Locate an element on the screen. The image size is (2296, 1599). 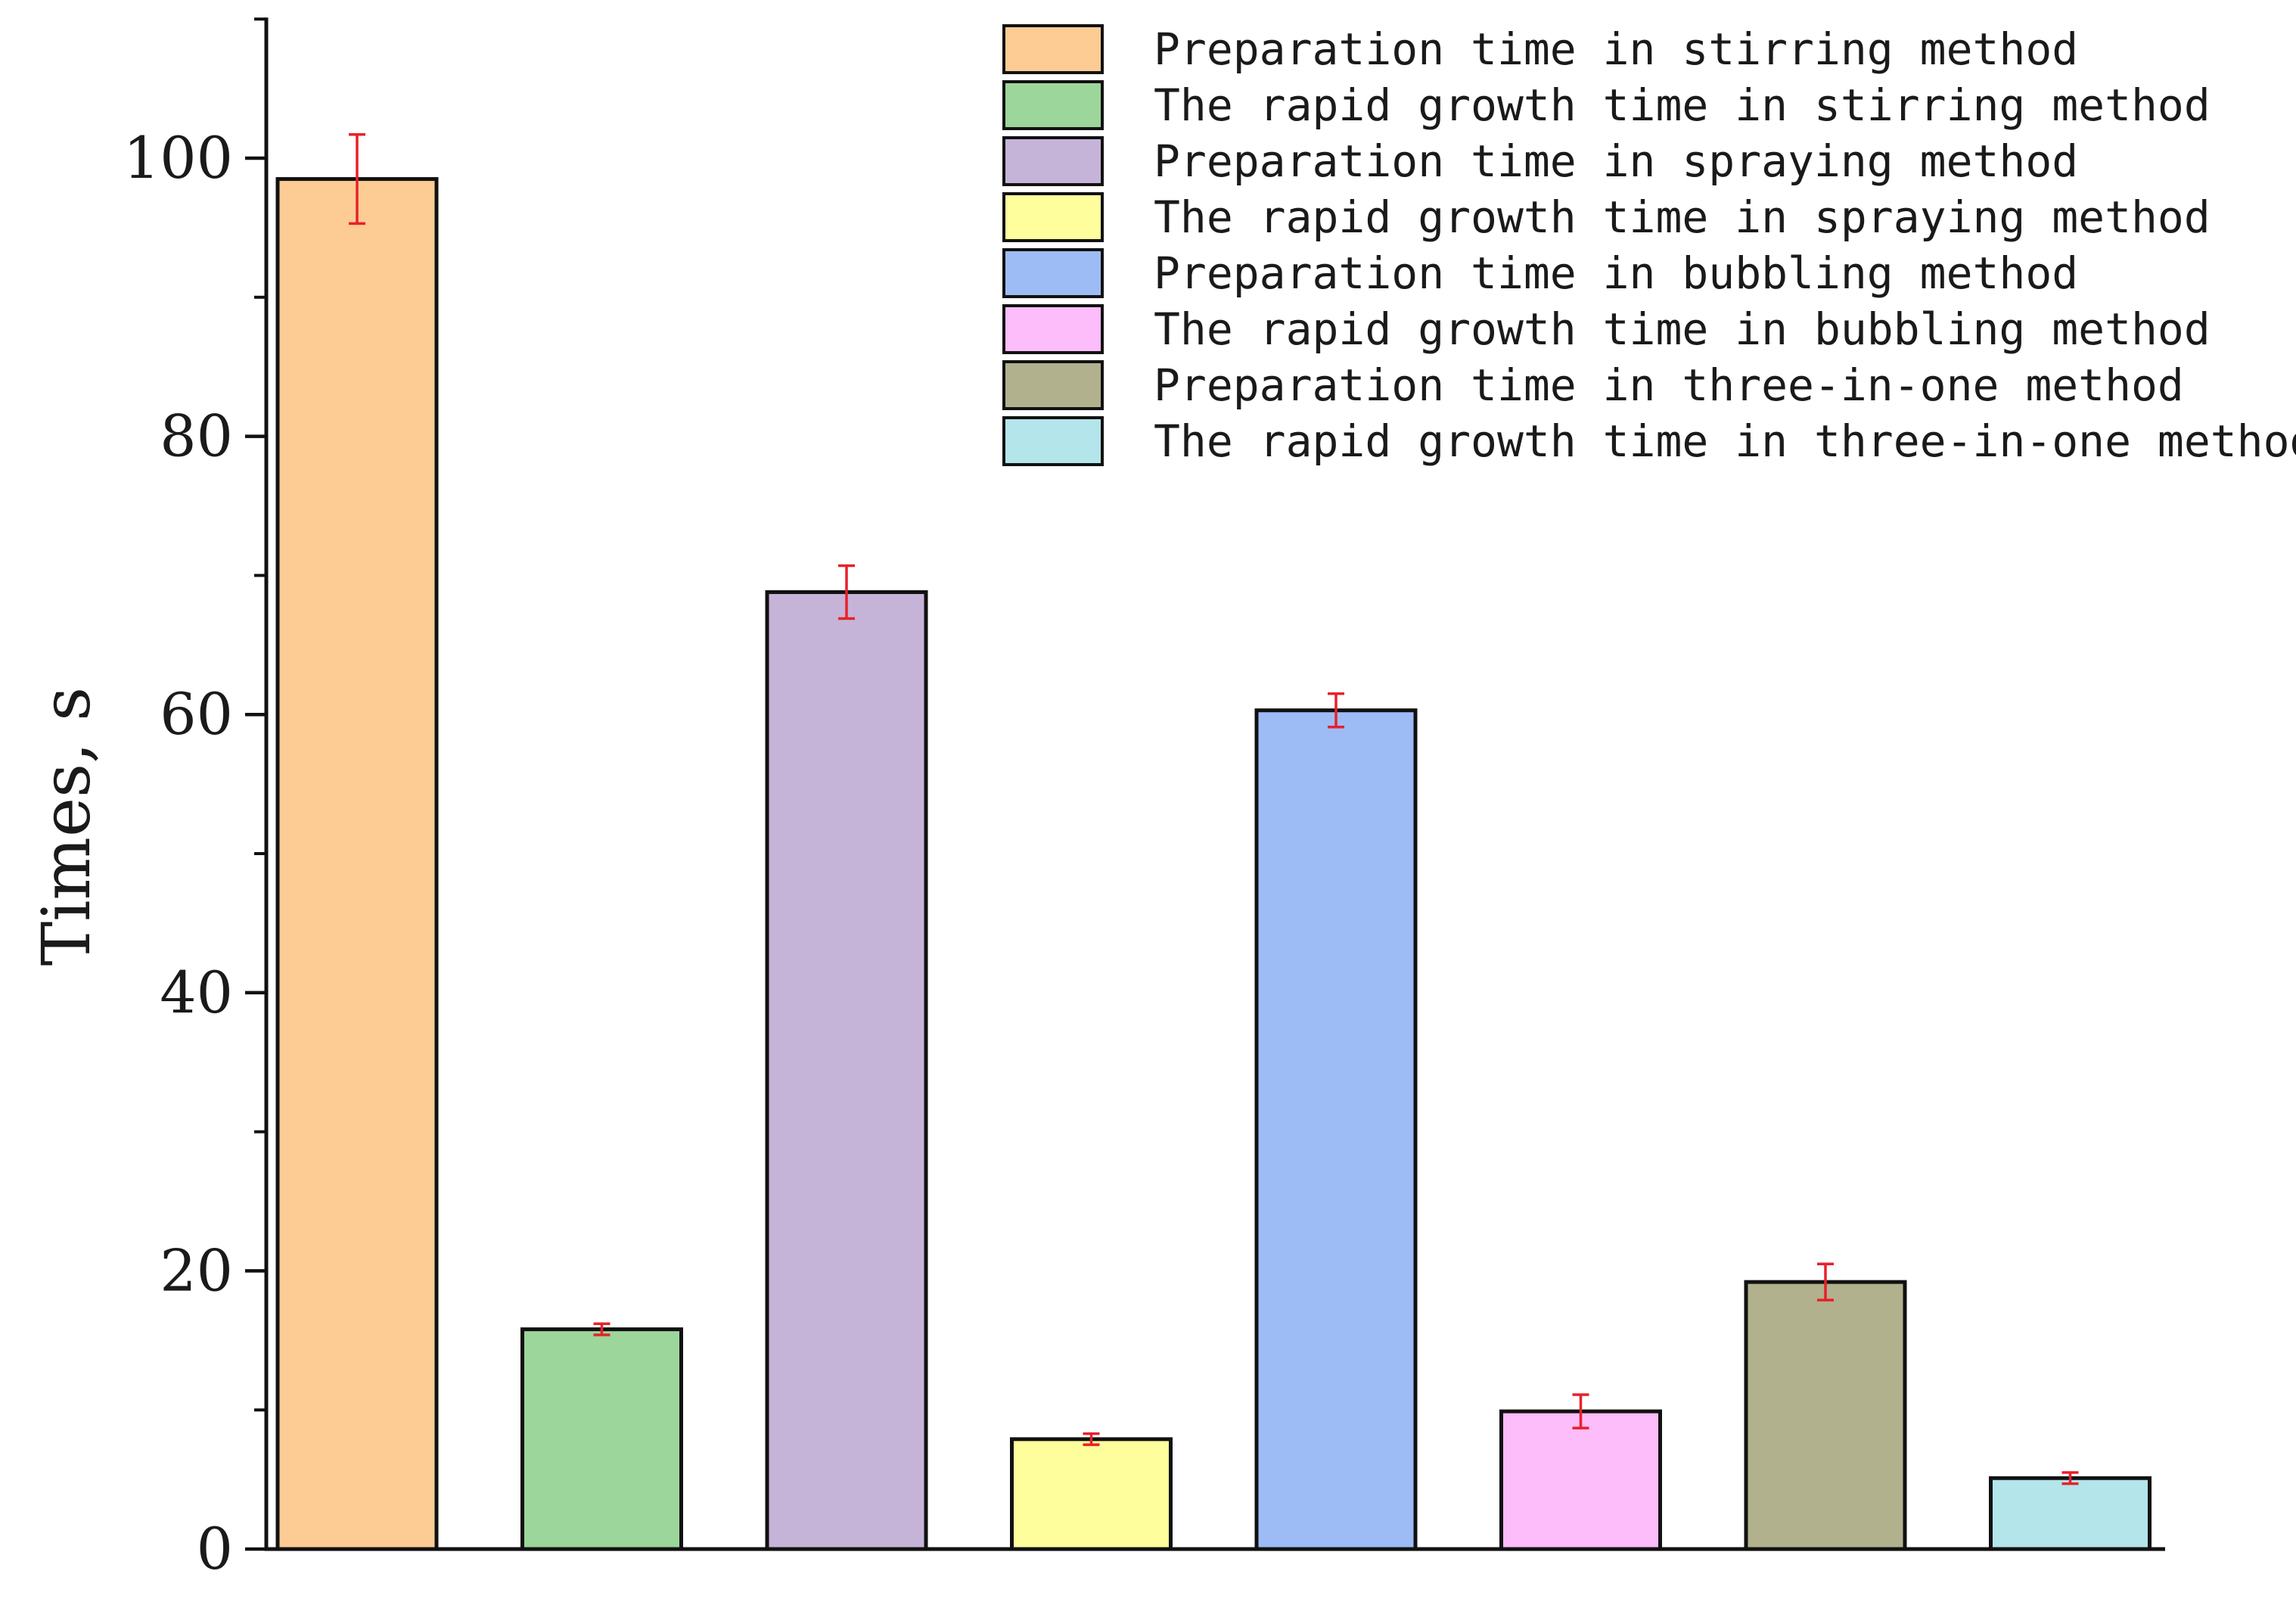
legend-label: Preparation time in three-in-one method is located at coordinates (1669, 385).